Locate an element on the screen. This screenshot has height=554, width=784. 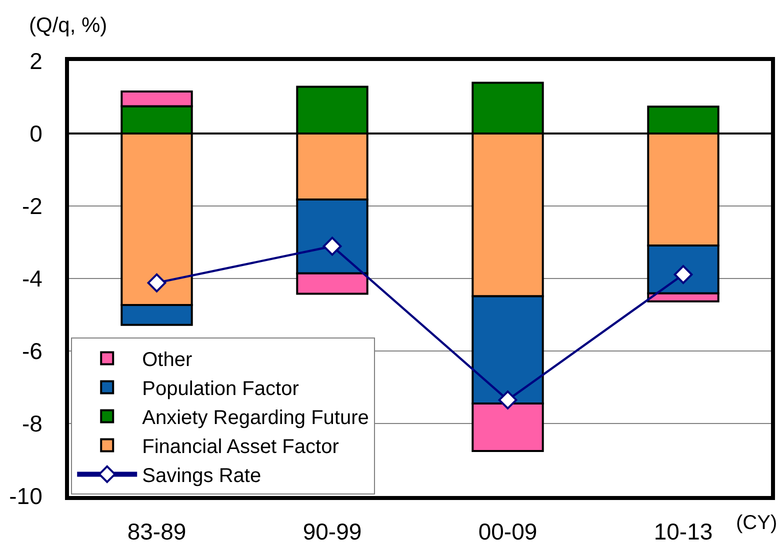
legend-label: Other is located at coordinates (167, 359).